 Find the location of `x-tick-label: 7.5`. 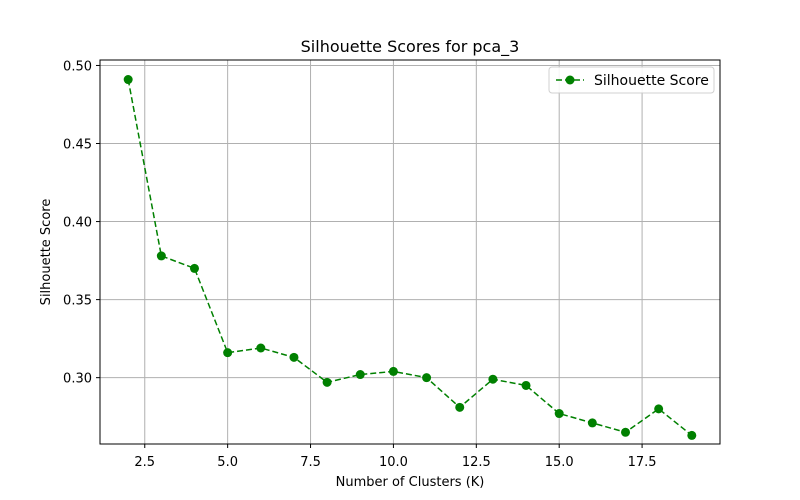

x-tick-label: 7.5 is located at coordinates (310, 462).